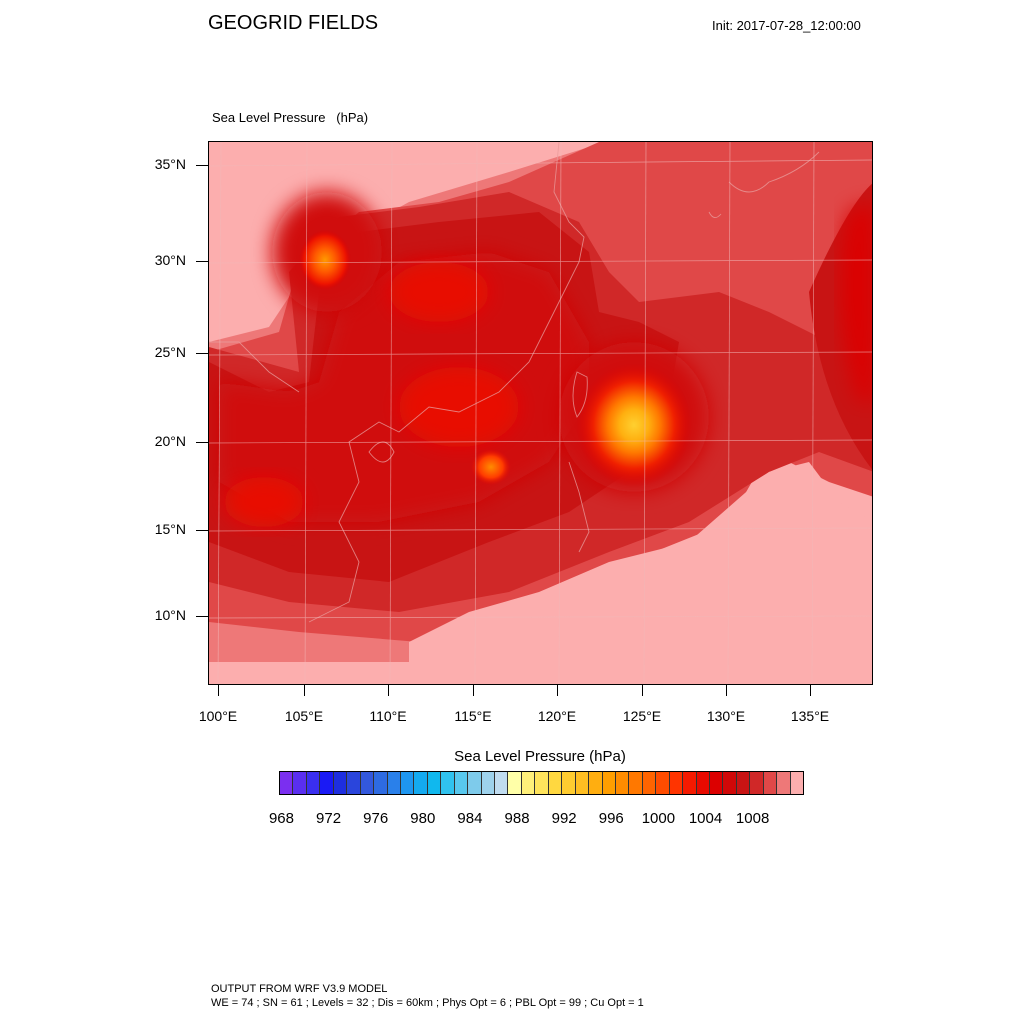 The image size is (1024, 1024). I want to click on colorbar-label: 1000, so click(658, 818).